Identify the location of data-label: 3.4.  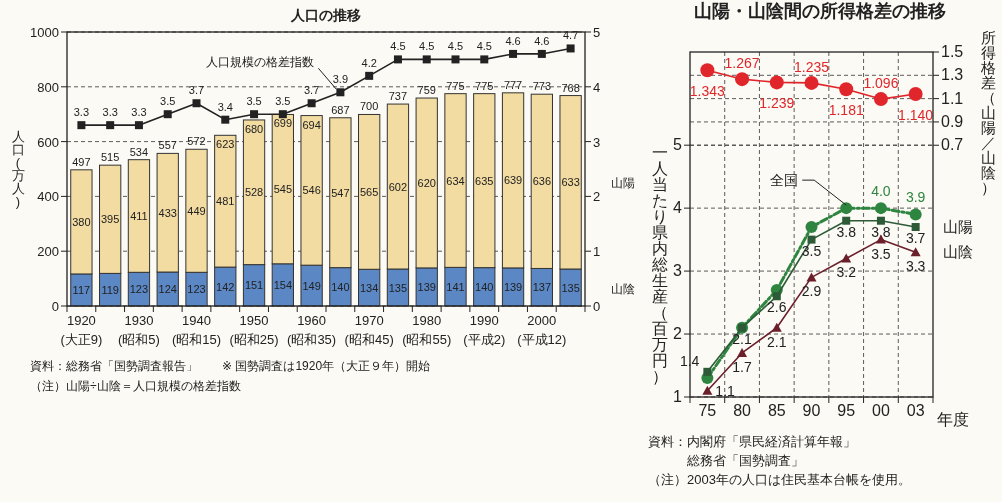
(225, 106).